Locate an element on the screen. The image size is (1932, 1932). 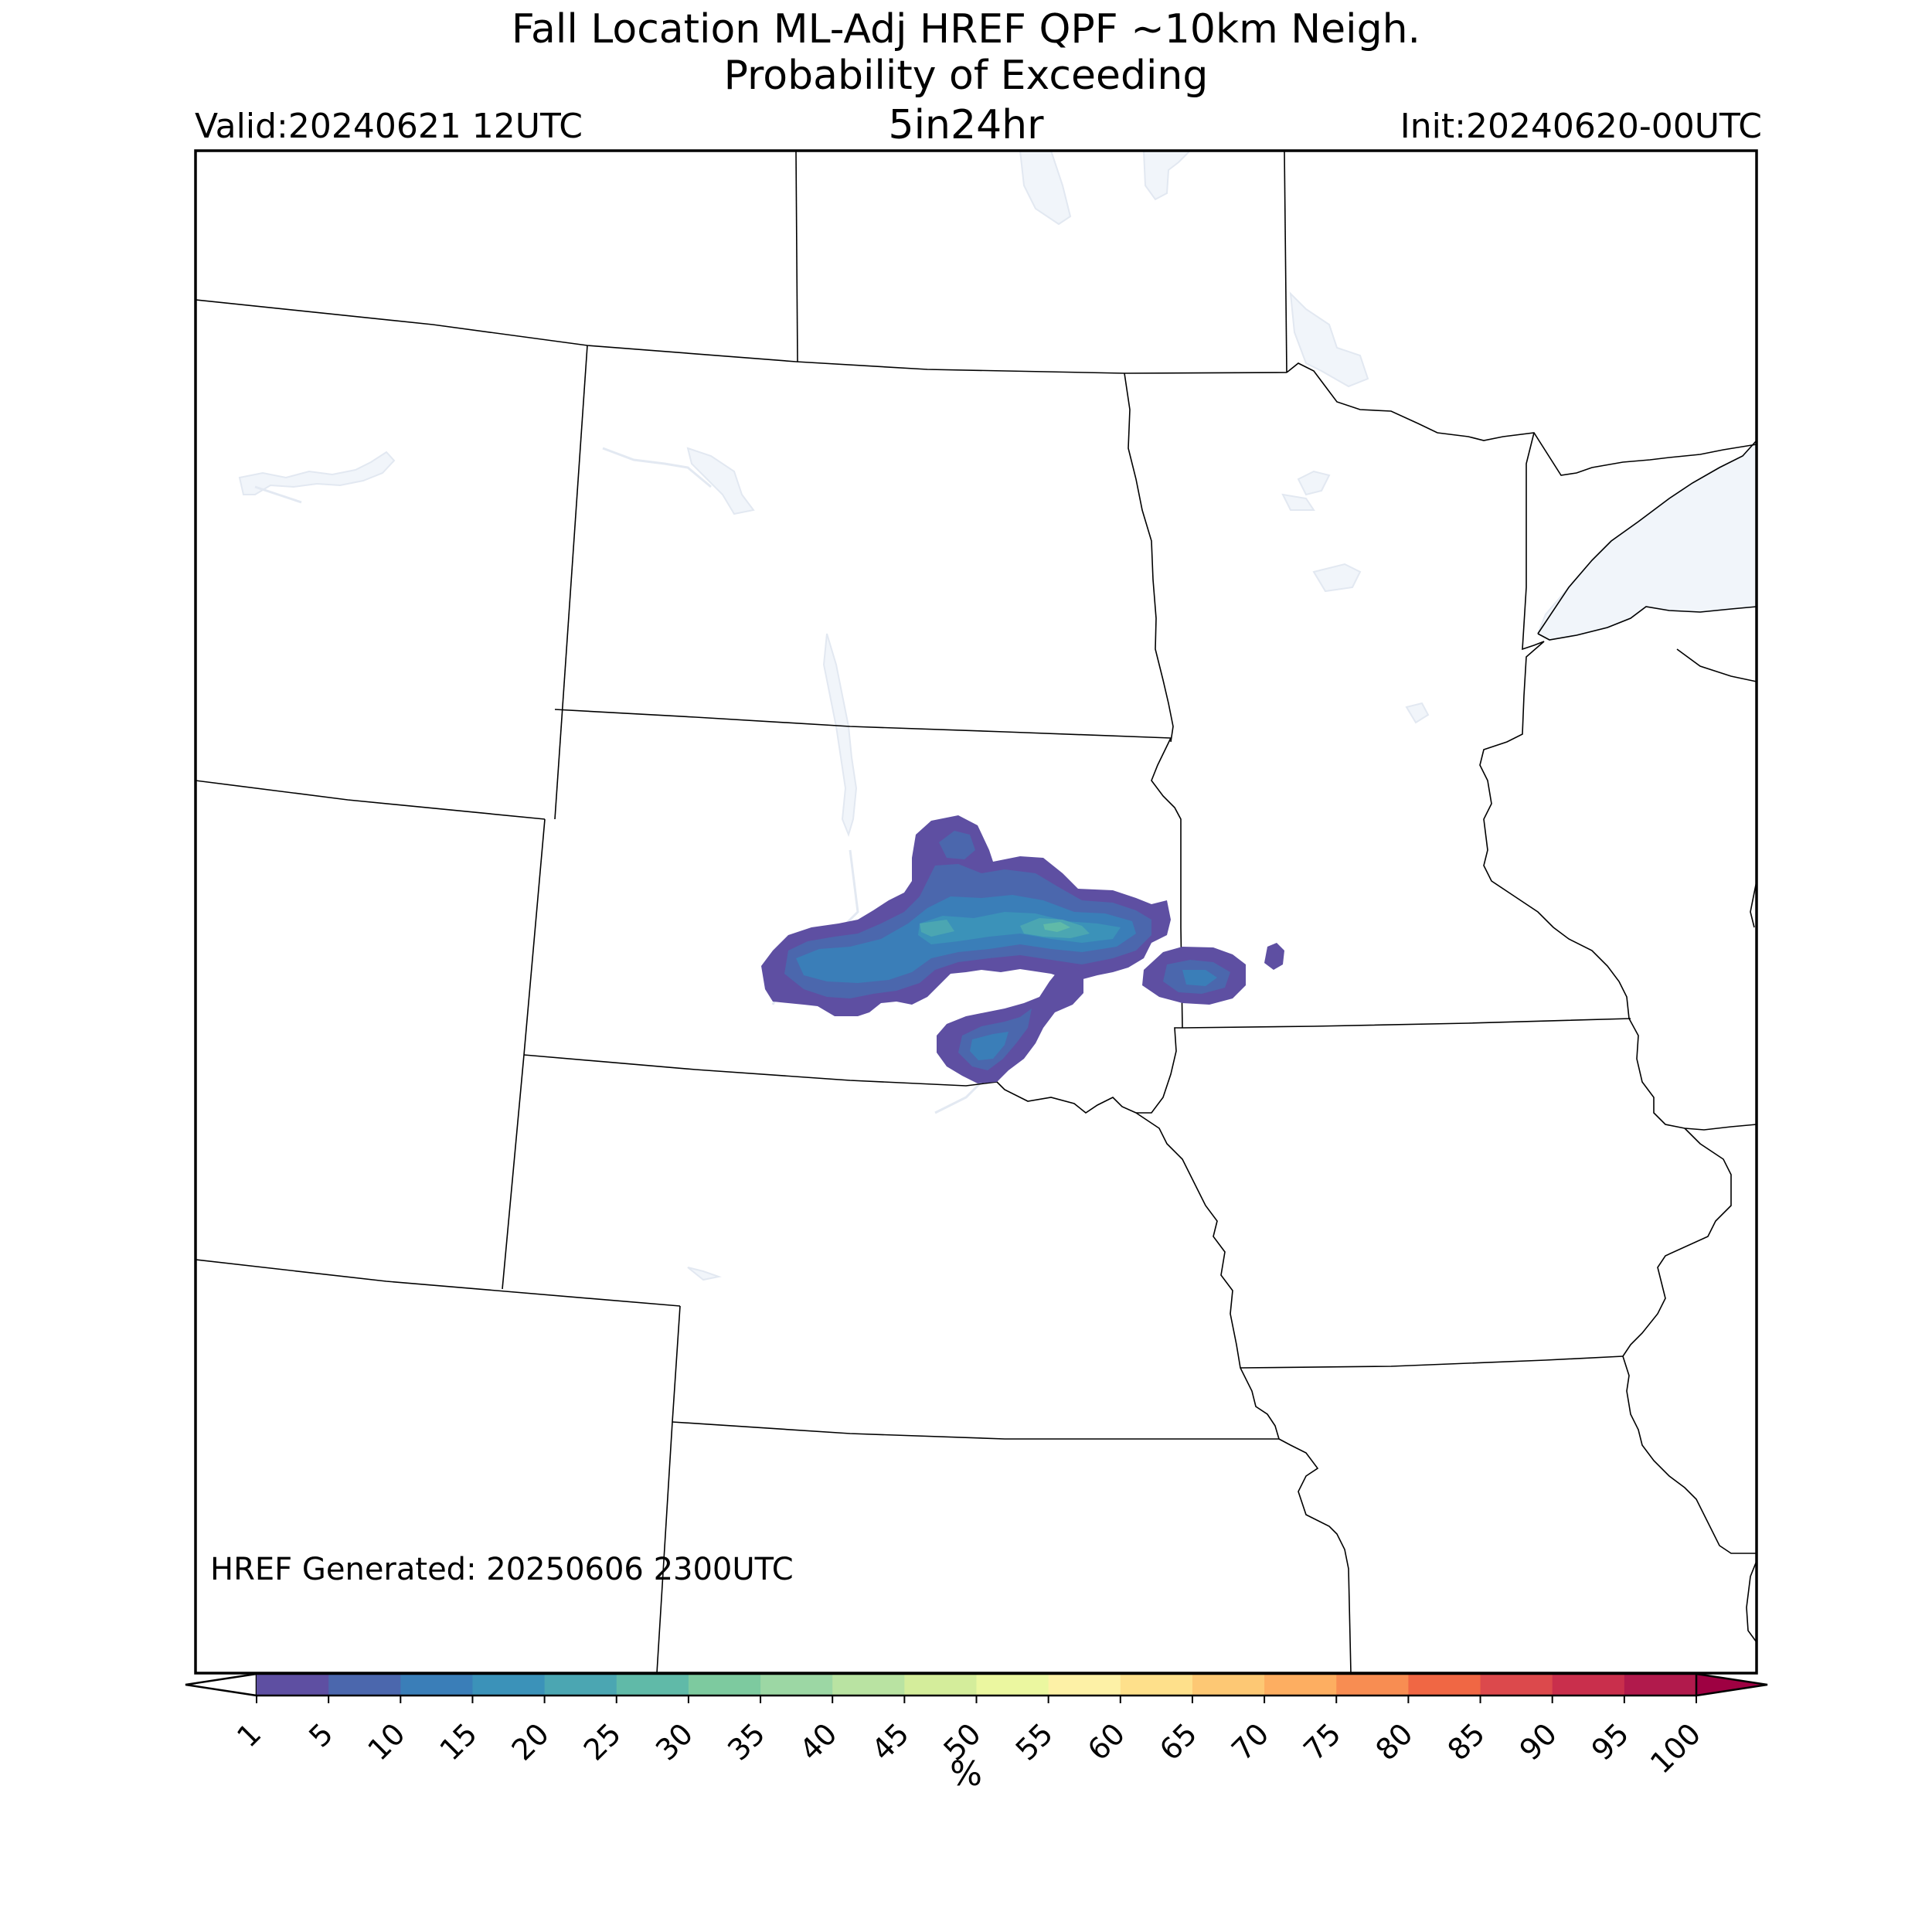
wyoming-colorado-border is located at coordinates (438, 1283).